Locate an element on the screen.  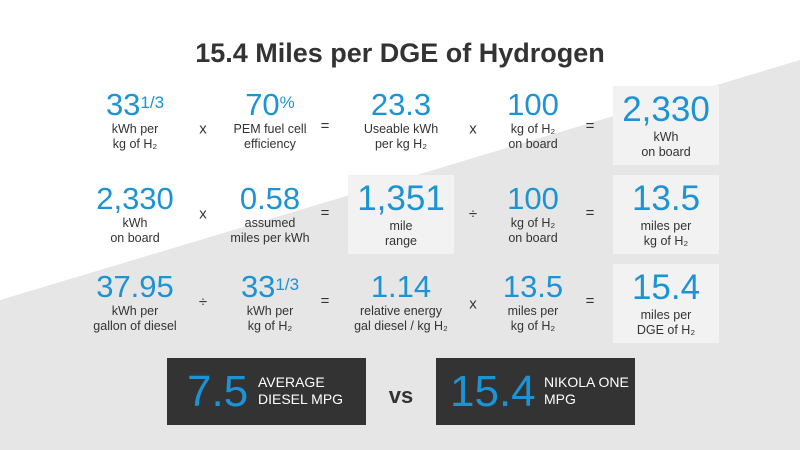
row2-result-box is located at coordinates (666, 214).